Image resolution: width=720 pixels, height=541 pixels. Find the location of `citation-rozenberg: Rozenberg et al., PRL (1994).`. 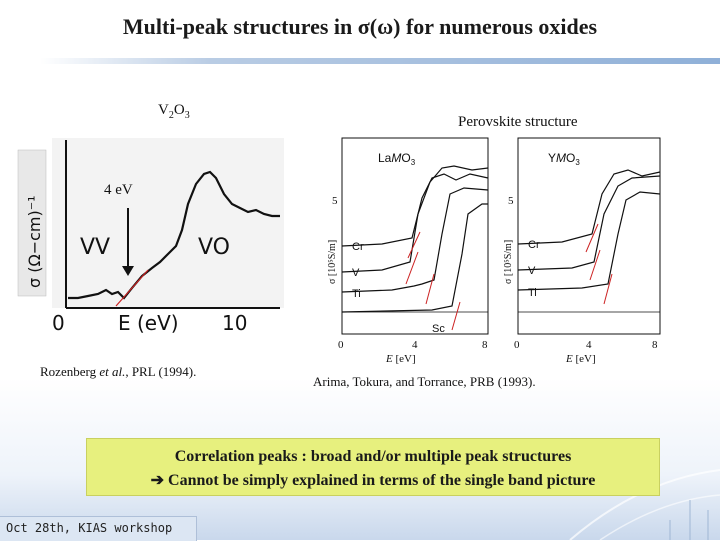

citation-rozenberg: Rozenberg et al., PRL (1994). is located at coordinates (118, 371).